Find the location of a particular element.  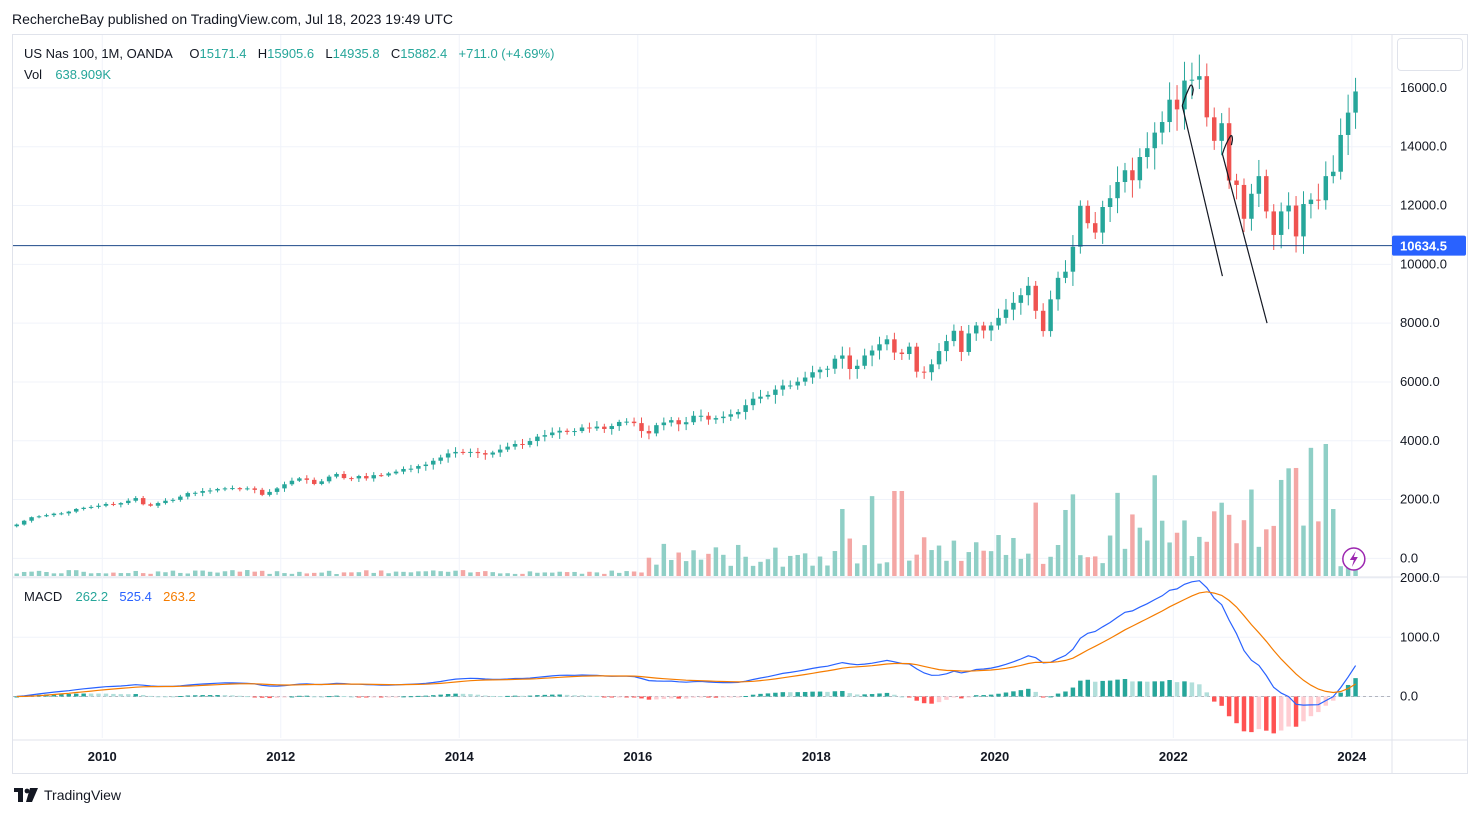

macd-histogram is located at coordinates (686, 706).